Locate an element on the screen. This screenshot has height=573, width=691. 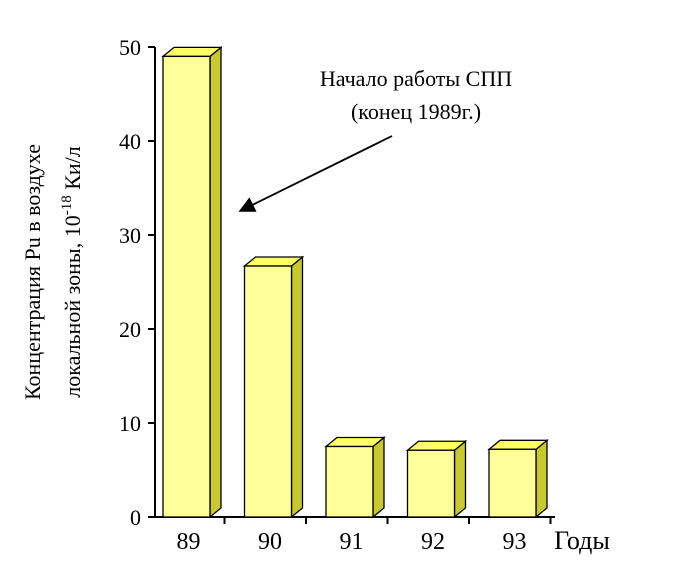
x-axis-label: Годы is located at coordinates (582, 540).